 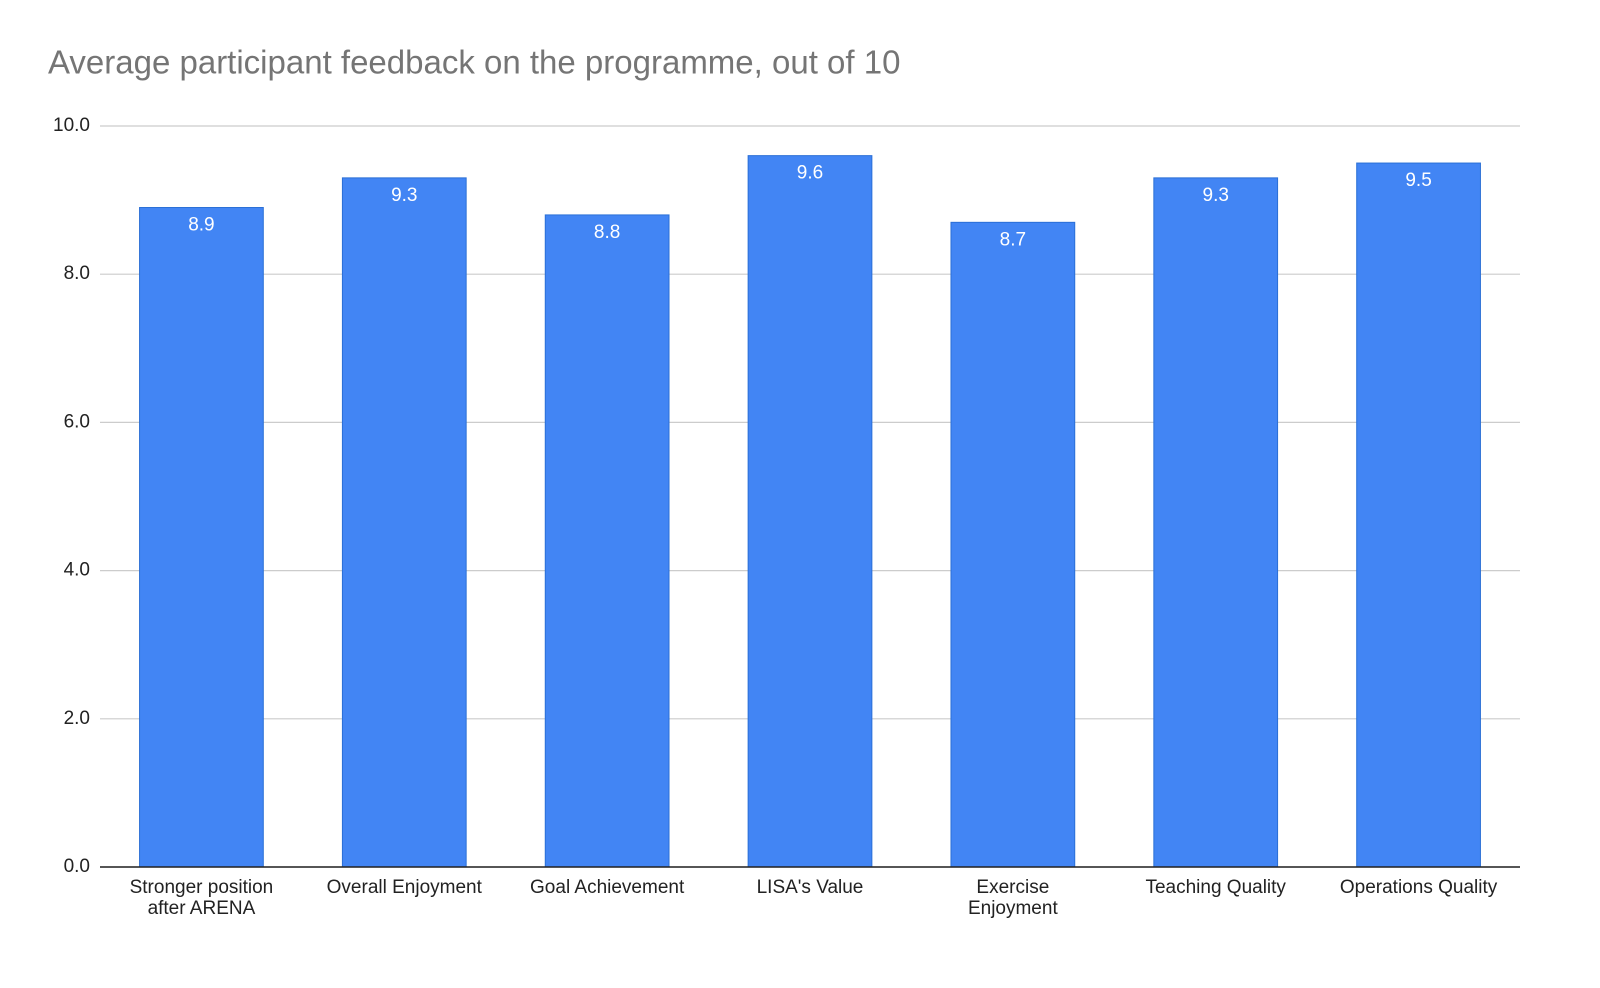 I want to click on x-tick-label: LISA's Value, so click(x=810, y=887).